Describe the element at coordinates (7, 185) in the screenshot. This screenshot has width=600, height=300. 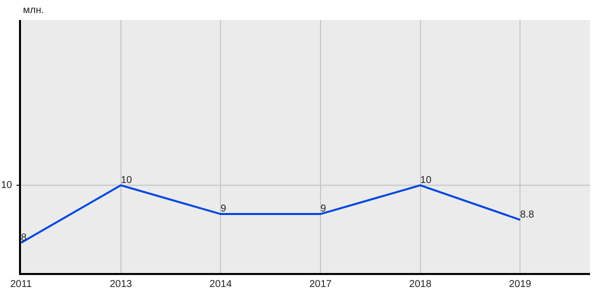
I see `ref-line-label: 10` at that location.